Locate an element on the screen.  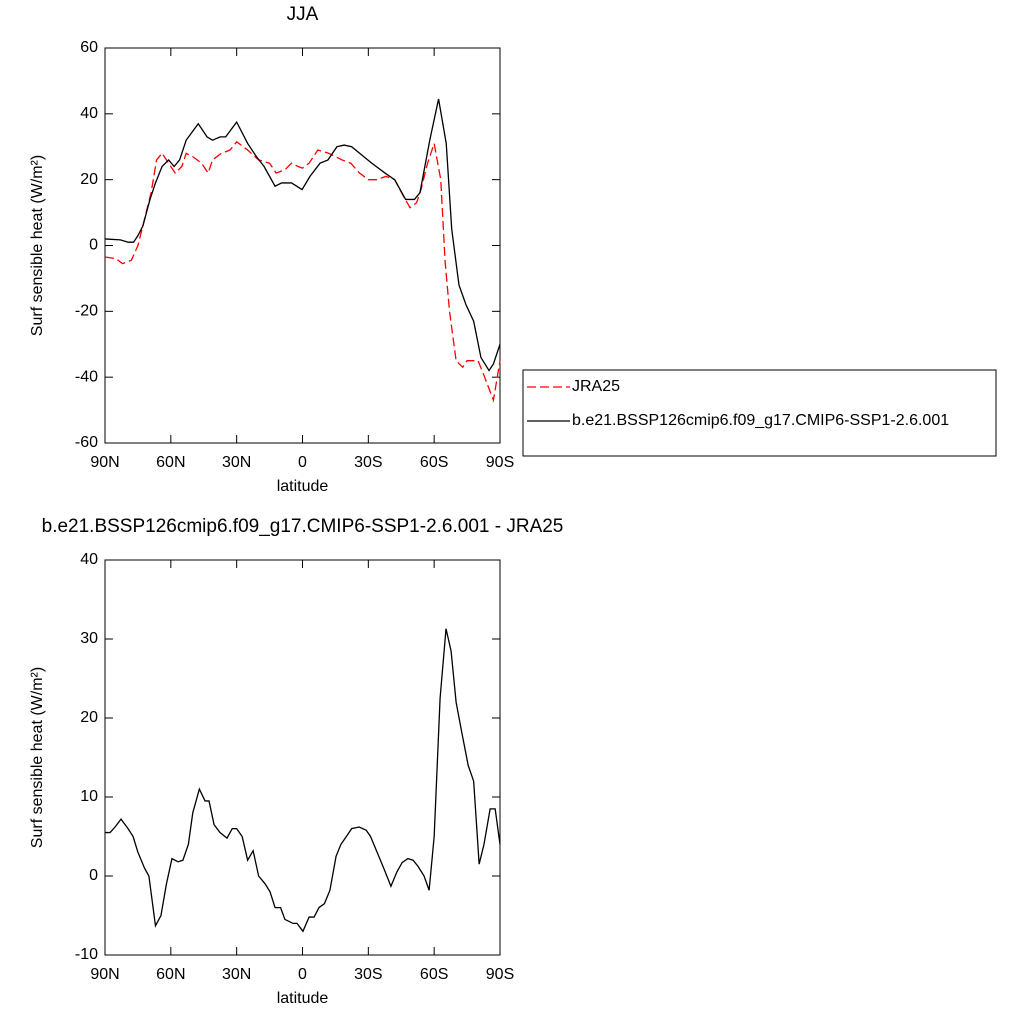
y-tick-label: -10 is located at coordinates (86, 954).